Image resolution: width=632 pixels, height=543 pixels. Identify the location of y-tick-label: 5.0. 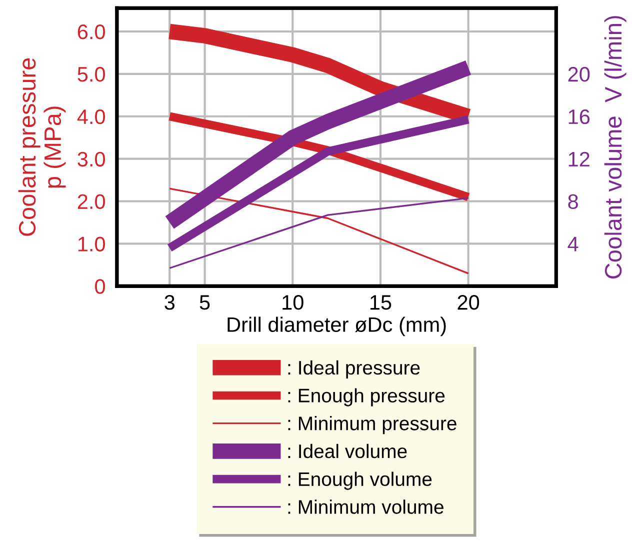
(91, 74).